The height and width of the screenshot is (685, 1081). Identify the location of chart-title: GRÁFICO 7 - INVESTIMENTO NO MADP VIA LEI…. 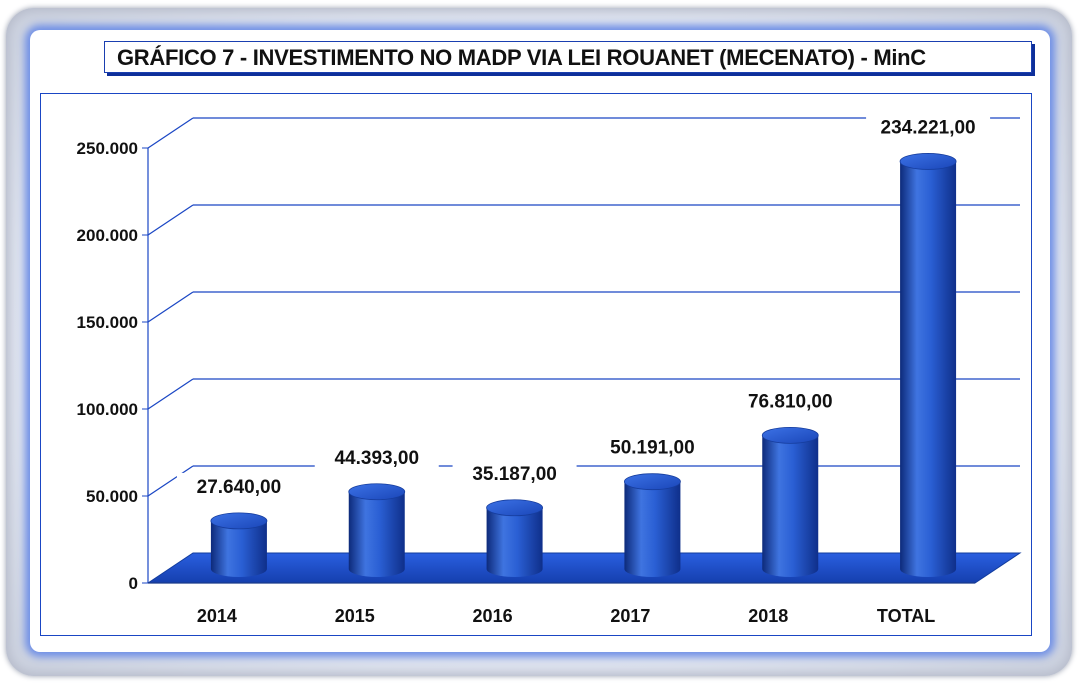
(521, 57).